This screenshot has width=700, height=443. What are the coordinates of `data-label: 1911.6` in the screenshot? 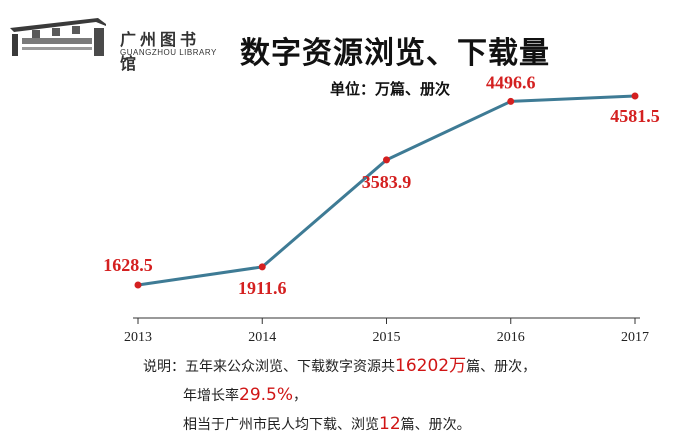 It's located at (262, 288).